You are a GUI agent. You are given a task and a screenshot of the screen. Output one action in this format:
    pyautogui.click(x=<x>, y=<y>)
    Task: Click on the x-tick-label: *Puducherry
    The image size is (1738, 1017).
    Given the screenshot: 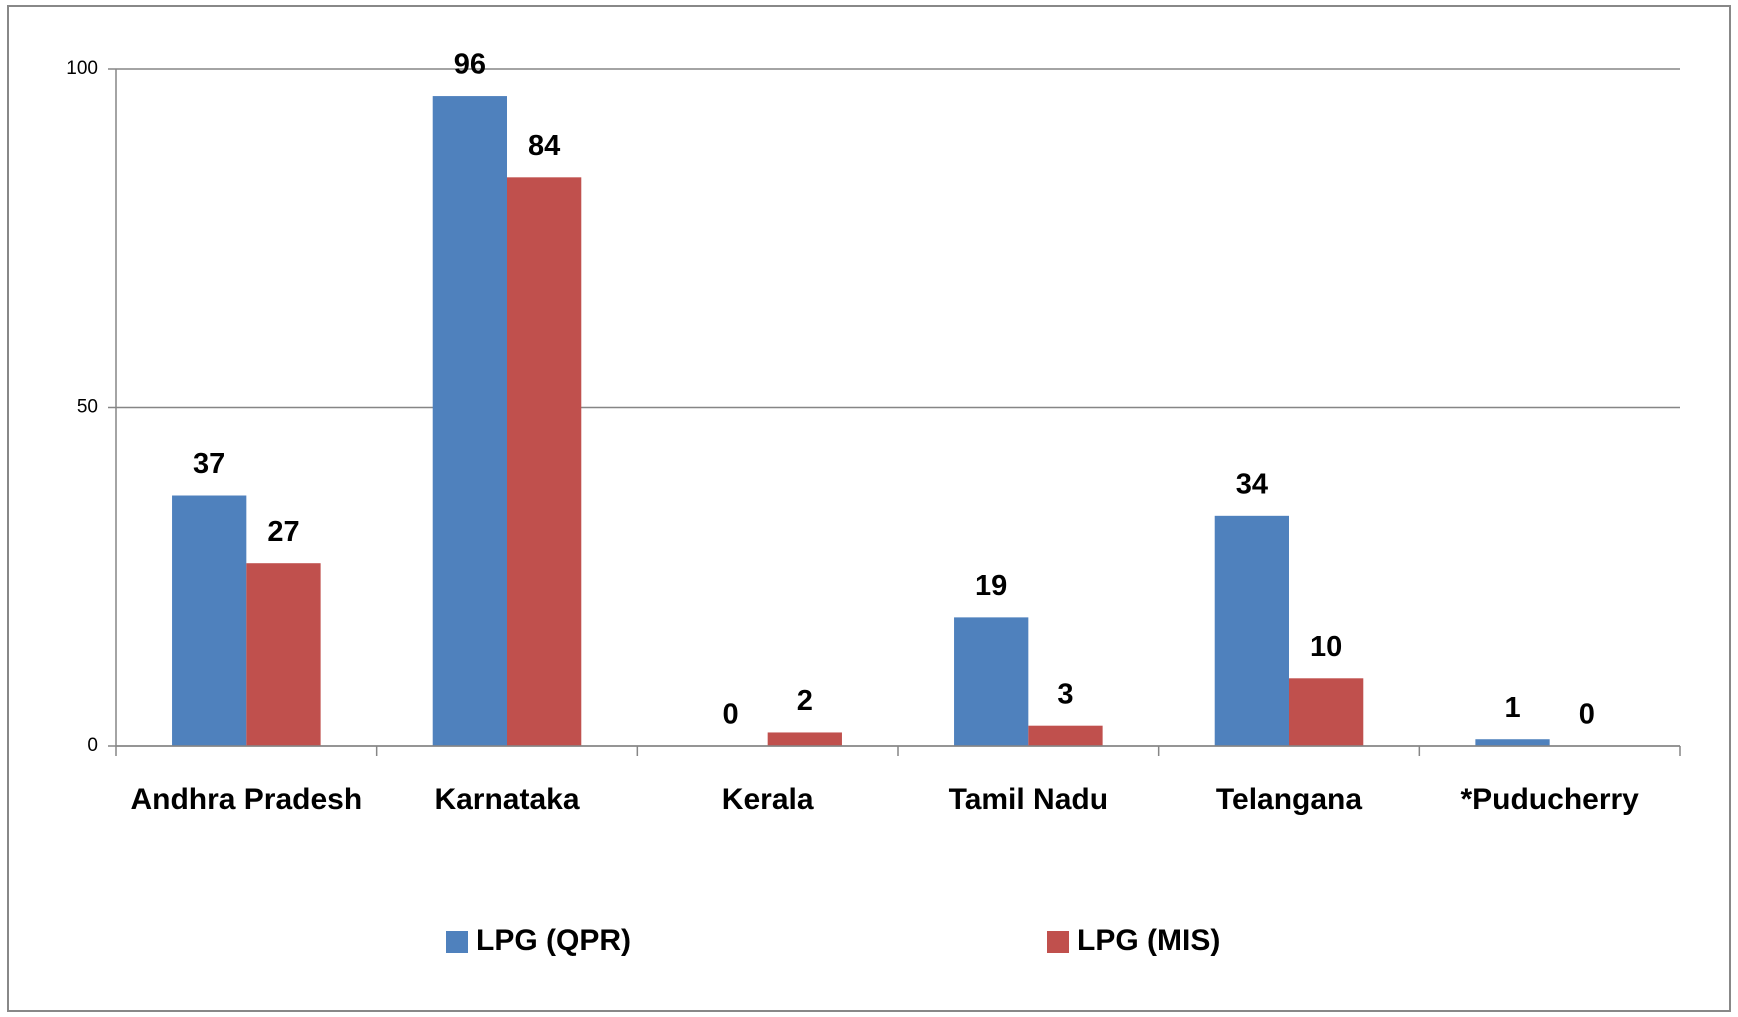 What is the action you would take?
    pyautogui.click(x=1549, y=799)
    